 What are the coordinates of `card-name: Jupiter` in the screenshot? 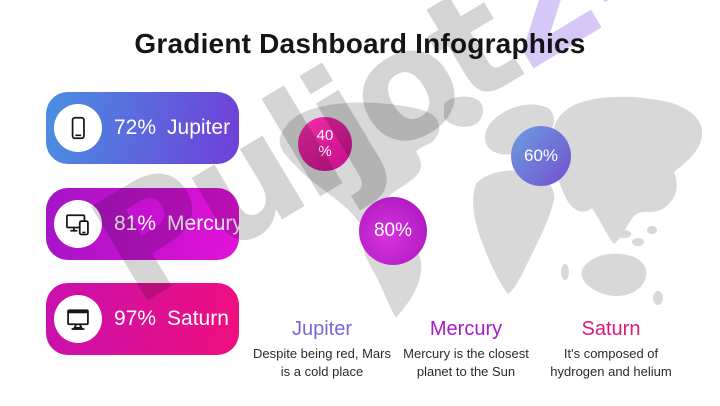 It's located at (199, 127).